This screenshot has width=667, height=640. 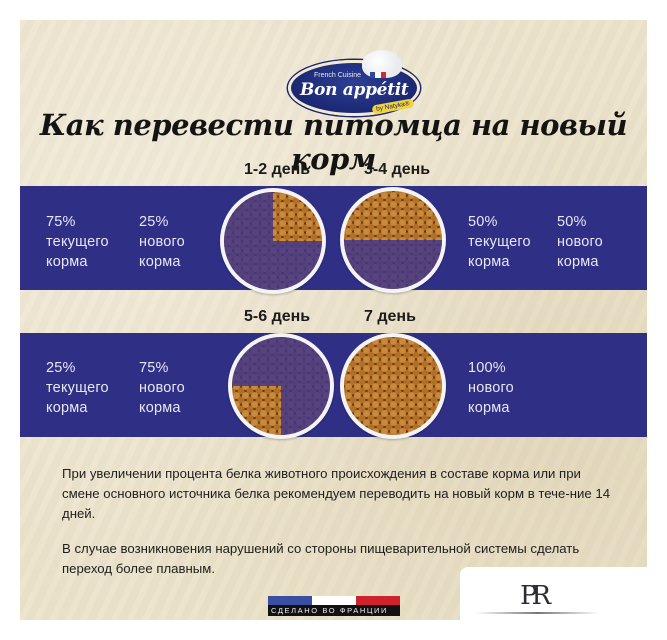 I want to click on made-in-france-badge: СДЕЛАНО ВО ФРАНЦИИ, so click(x=334, y=608).